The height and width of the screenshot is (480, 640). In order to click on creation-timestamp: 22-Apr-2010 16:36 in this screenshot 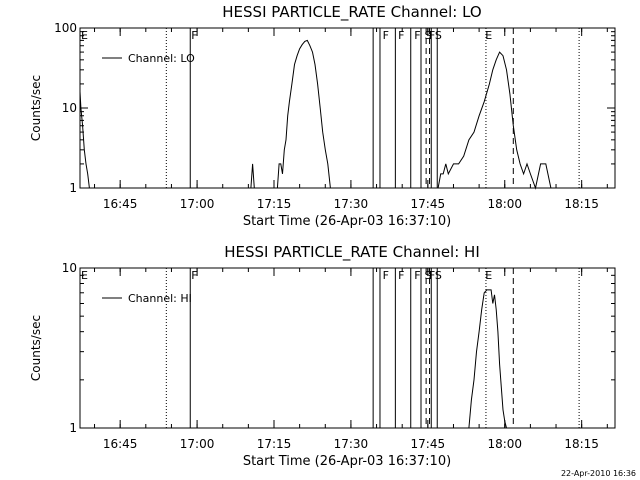, I will do `click(598, 473)`.